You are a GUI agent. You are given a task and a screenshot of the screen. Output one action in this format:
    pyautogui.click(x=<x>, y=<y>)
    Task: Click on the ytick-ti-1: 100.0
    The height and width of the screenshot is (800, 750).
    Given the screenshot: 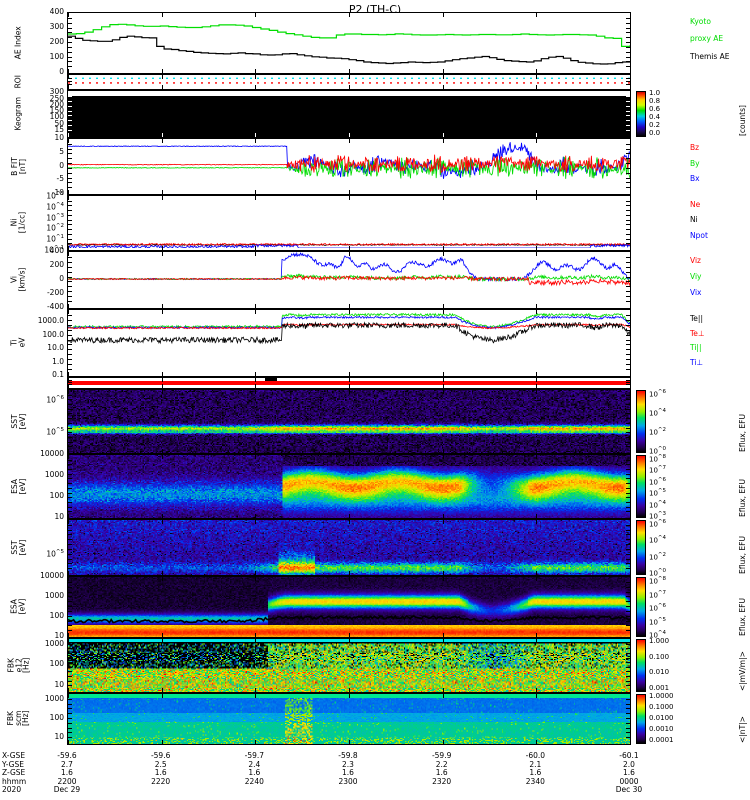 What is the action you would take?
    pyautogui.click(x=53, y=334)
    